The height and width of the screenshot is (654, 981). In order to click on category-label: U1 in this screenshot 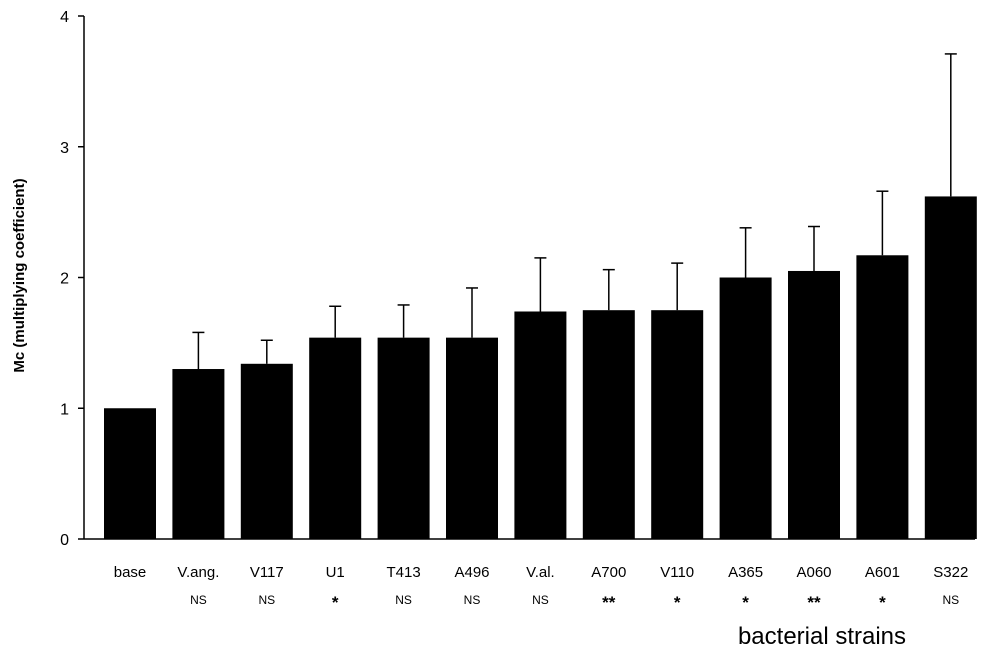, I will do `click(335, 572)`.